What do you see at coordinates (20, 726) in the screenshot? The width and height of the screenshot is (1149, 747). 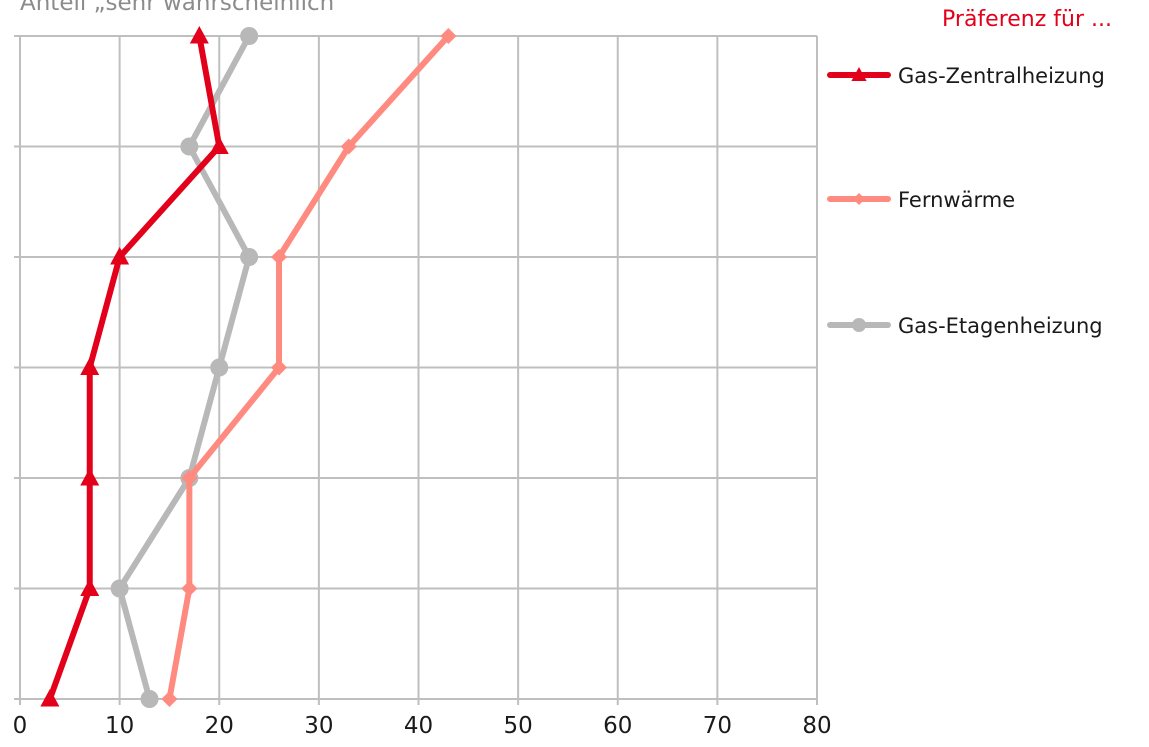 I see `x-tick-label: 0` at bounding box center [20, 726].